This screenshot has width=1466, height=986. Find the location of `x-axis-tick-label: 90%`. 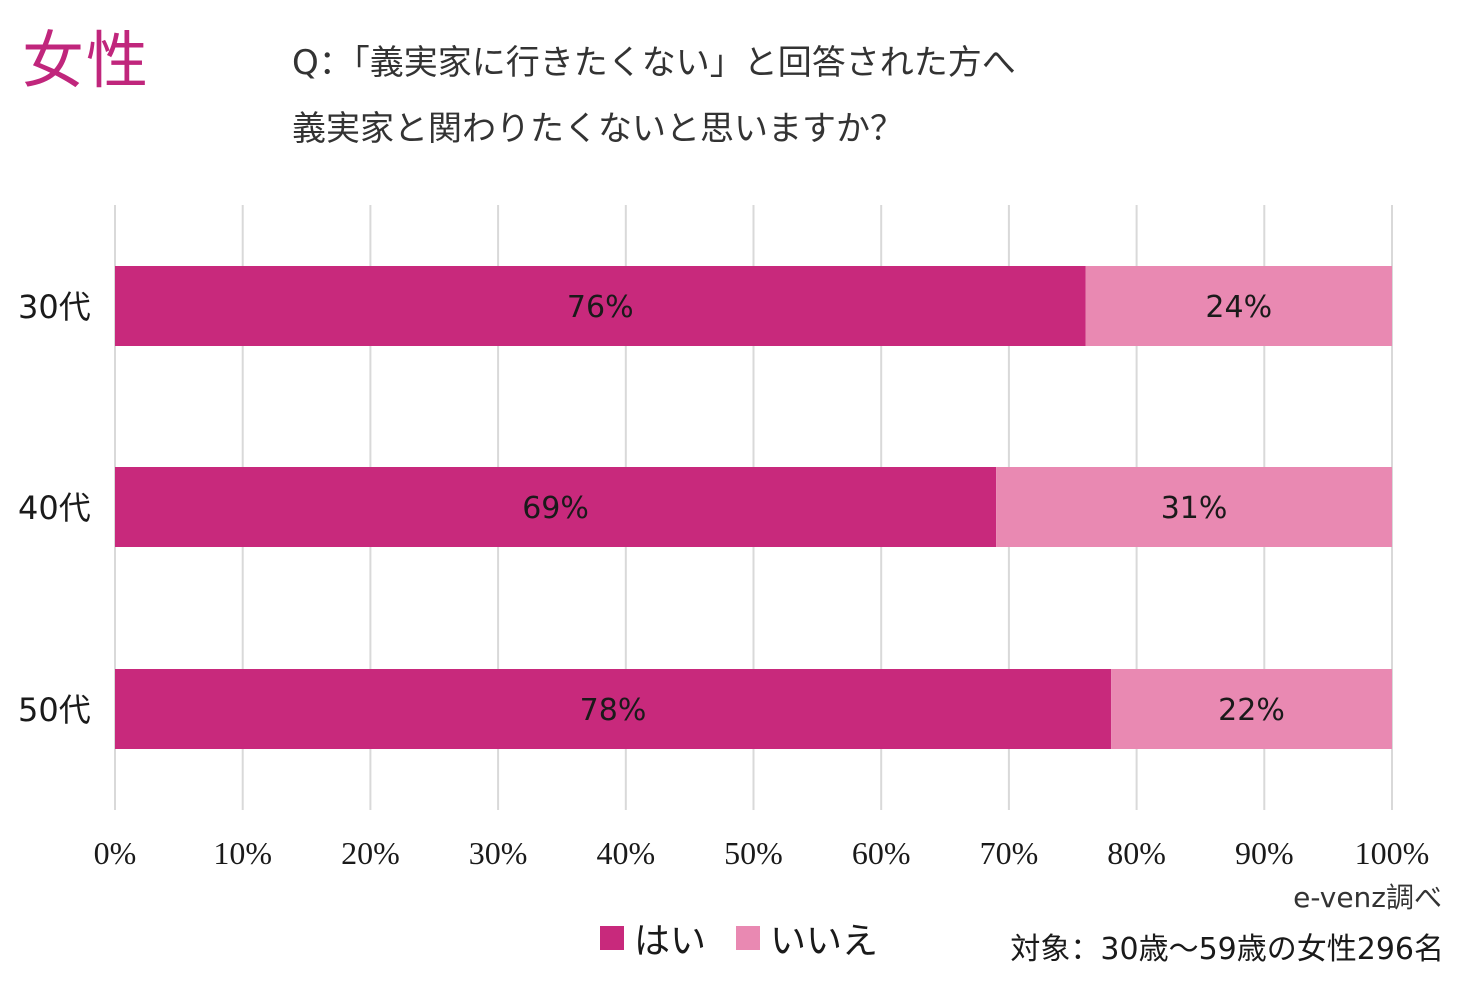

x-axis-tick-label: 90% is located at coordinates (1264, 853).